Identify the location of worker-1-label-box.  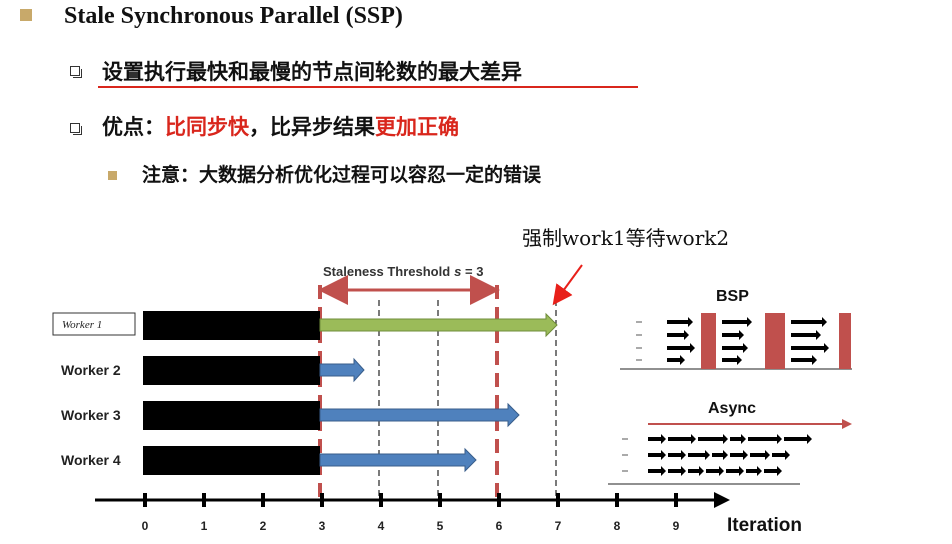
(94, 324).